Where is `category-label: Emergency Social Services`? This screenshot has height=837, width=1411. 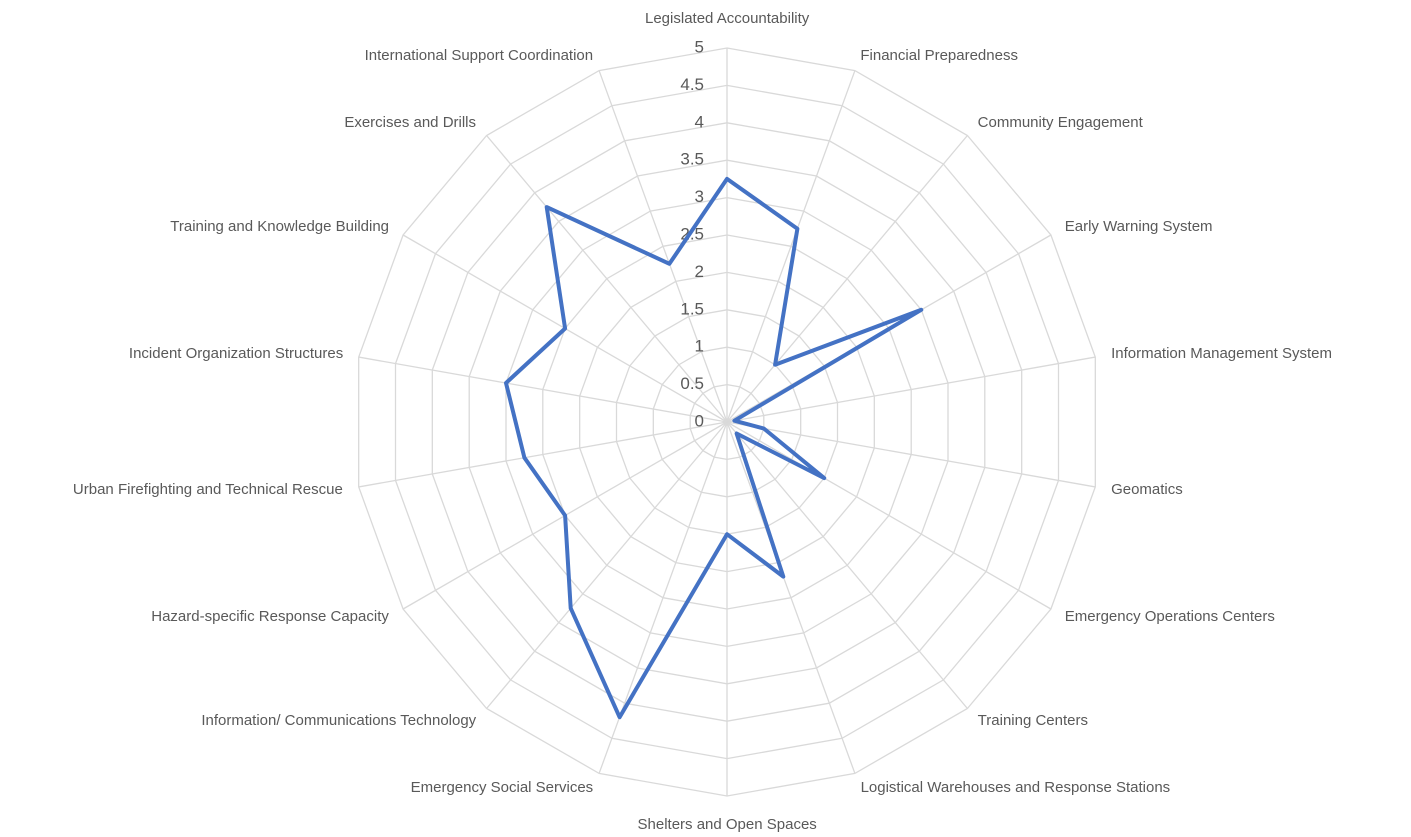
category-label: Emergency Social Services is located at coordinates (502, 788).